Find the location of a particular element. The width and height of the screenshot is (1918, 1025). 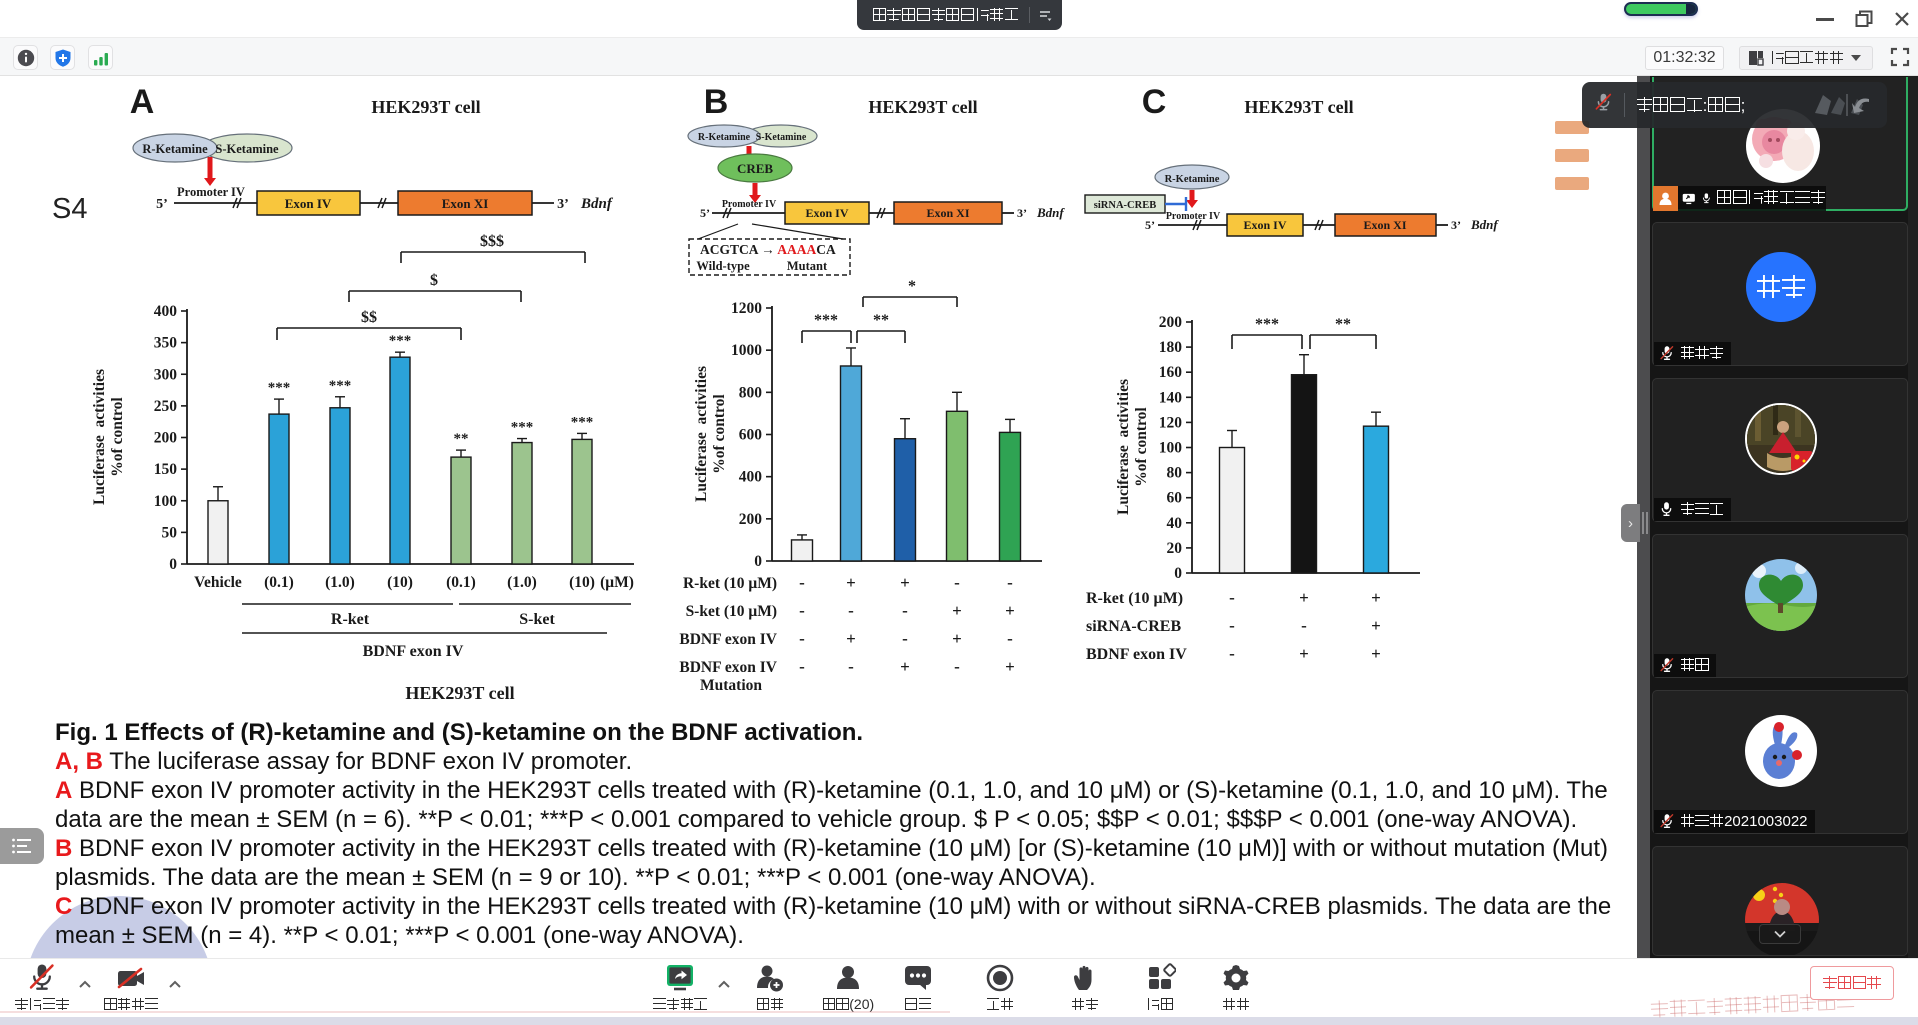

svg-text: 160 is located at coordinates (1171, 372).